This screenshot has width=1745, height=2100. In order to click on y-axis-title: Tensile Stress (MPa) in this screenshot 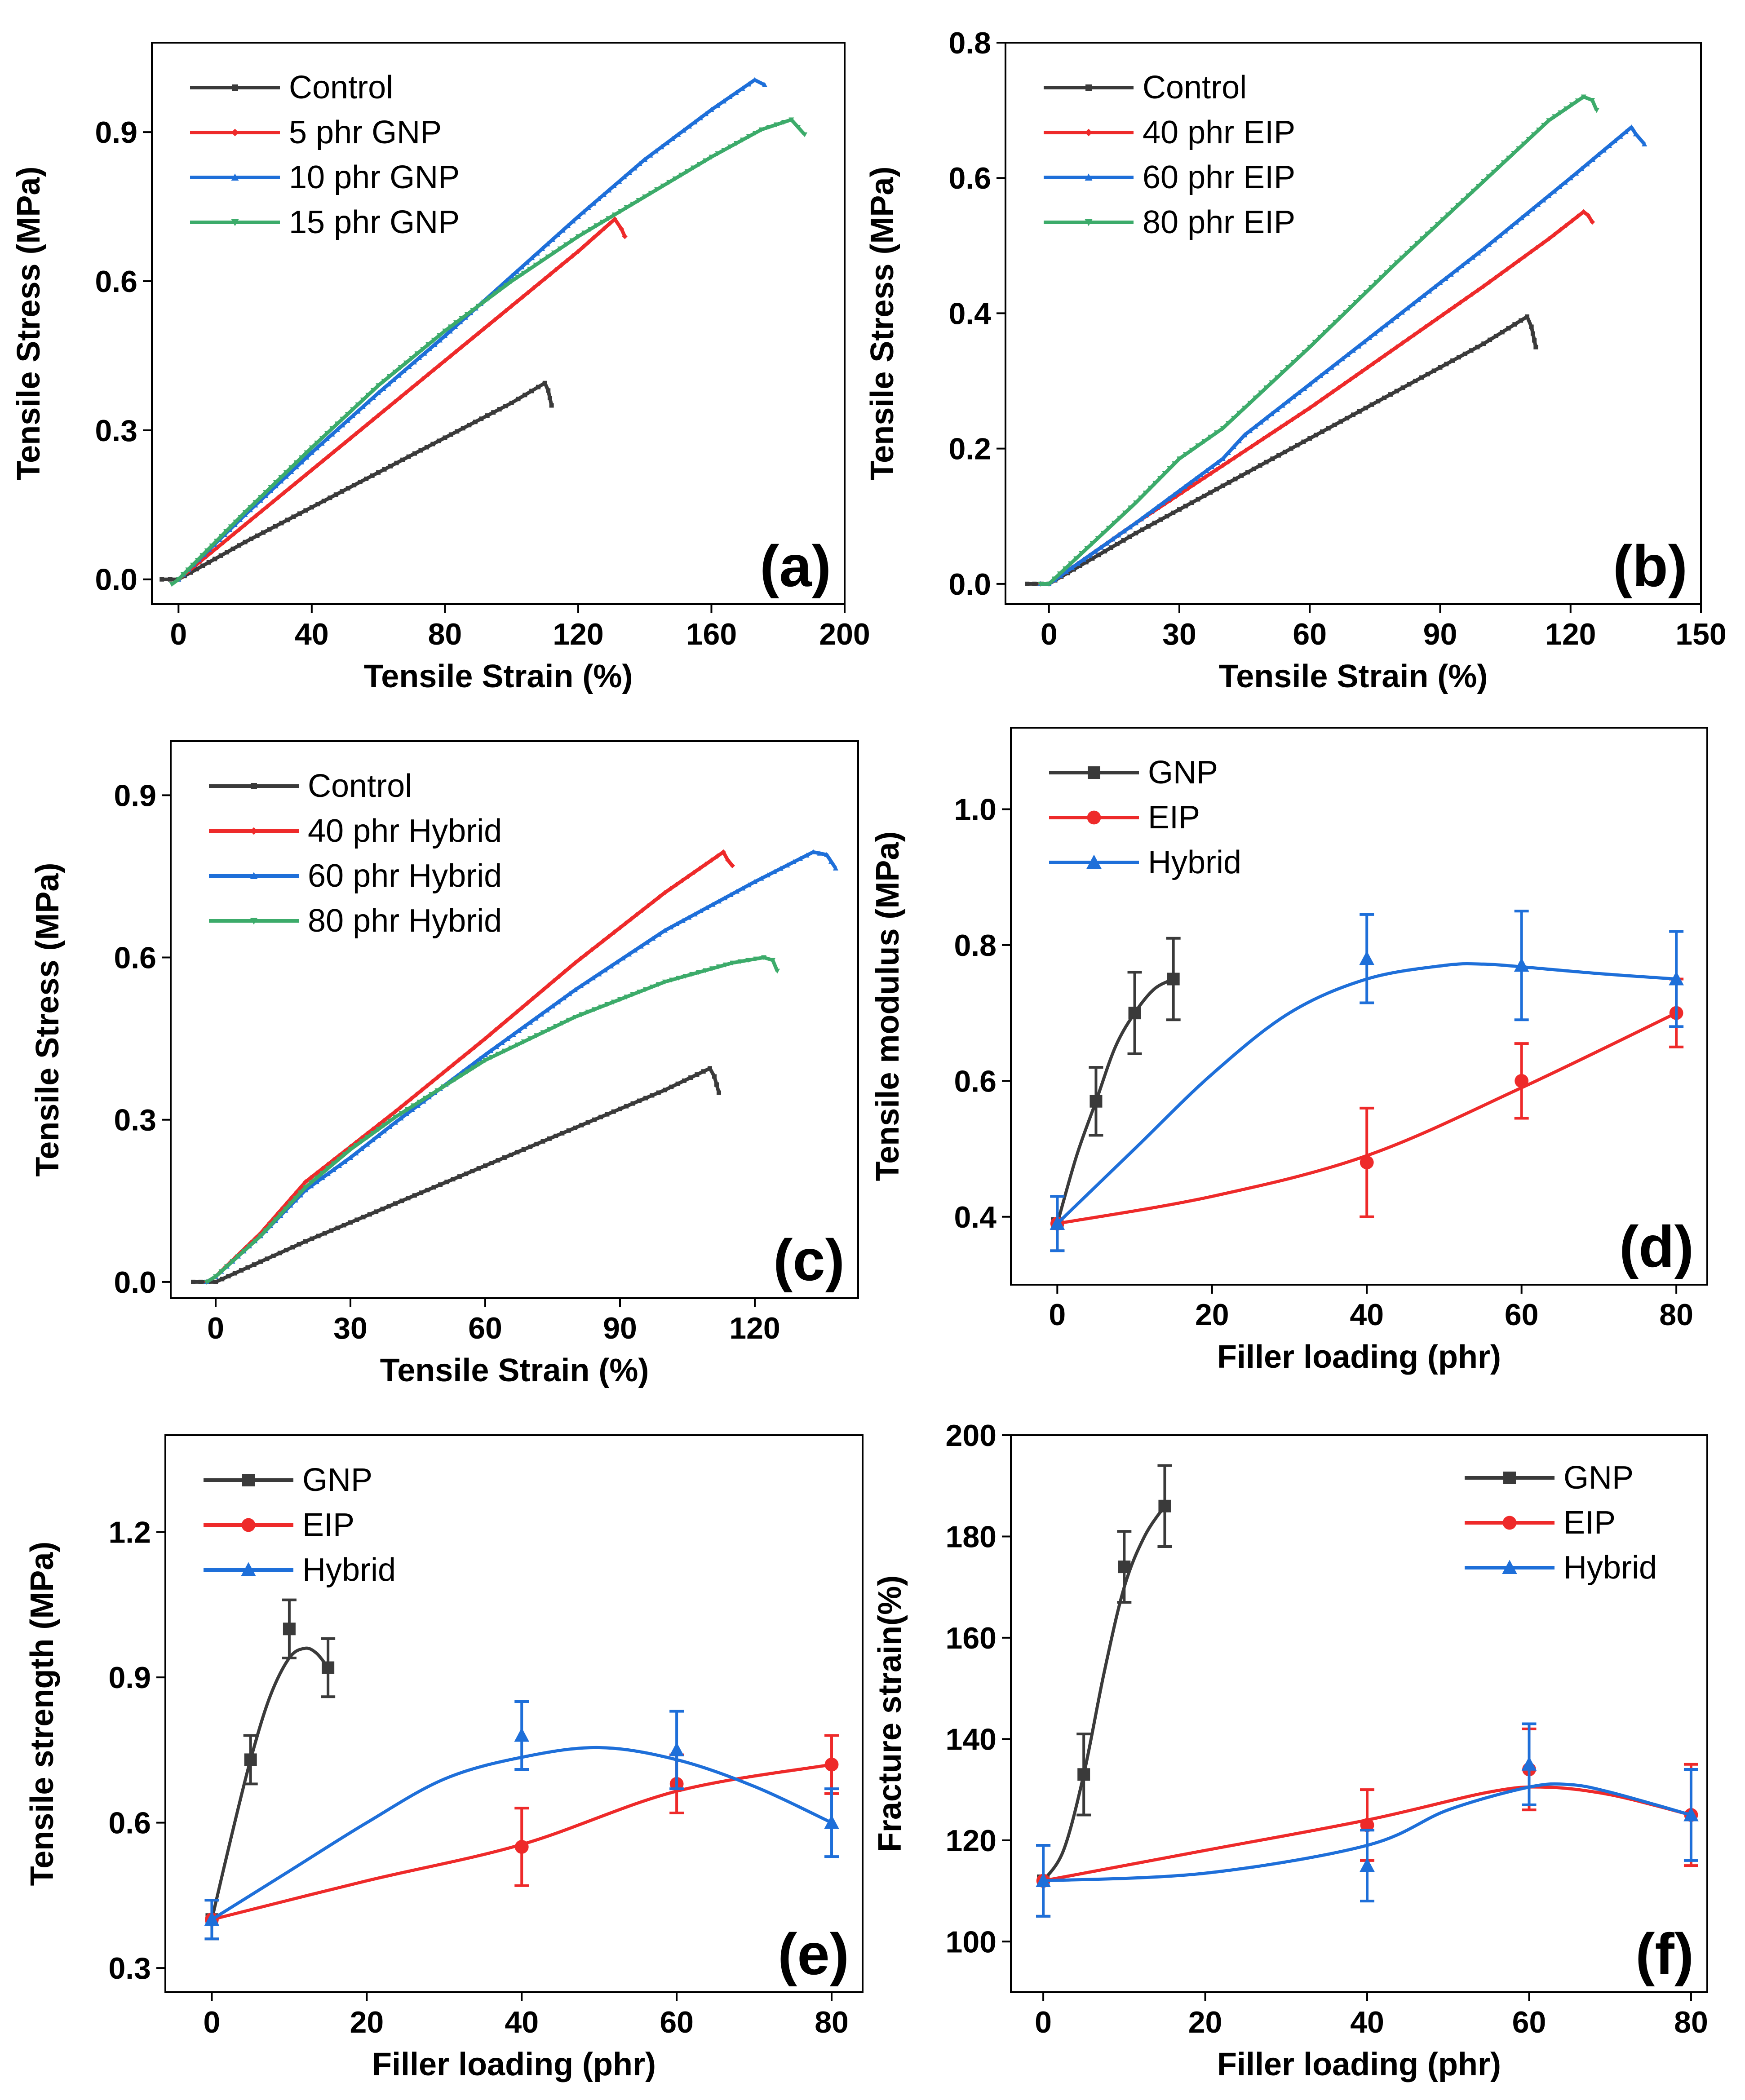, I will do `click(48, 1020)`.